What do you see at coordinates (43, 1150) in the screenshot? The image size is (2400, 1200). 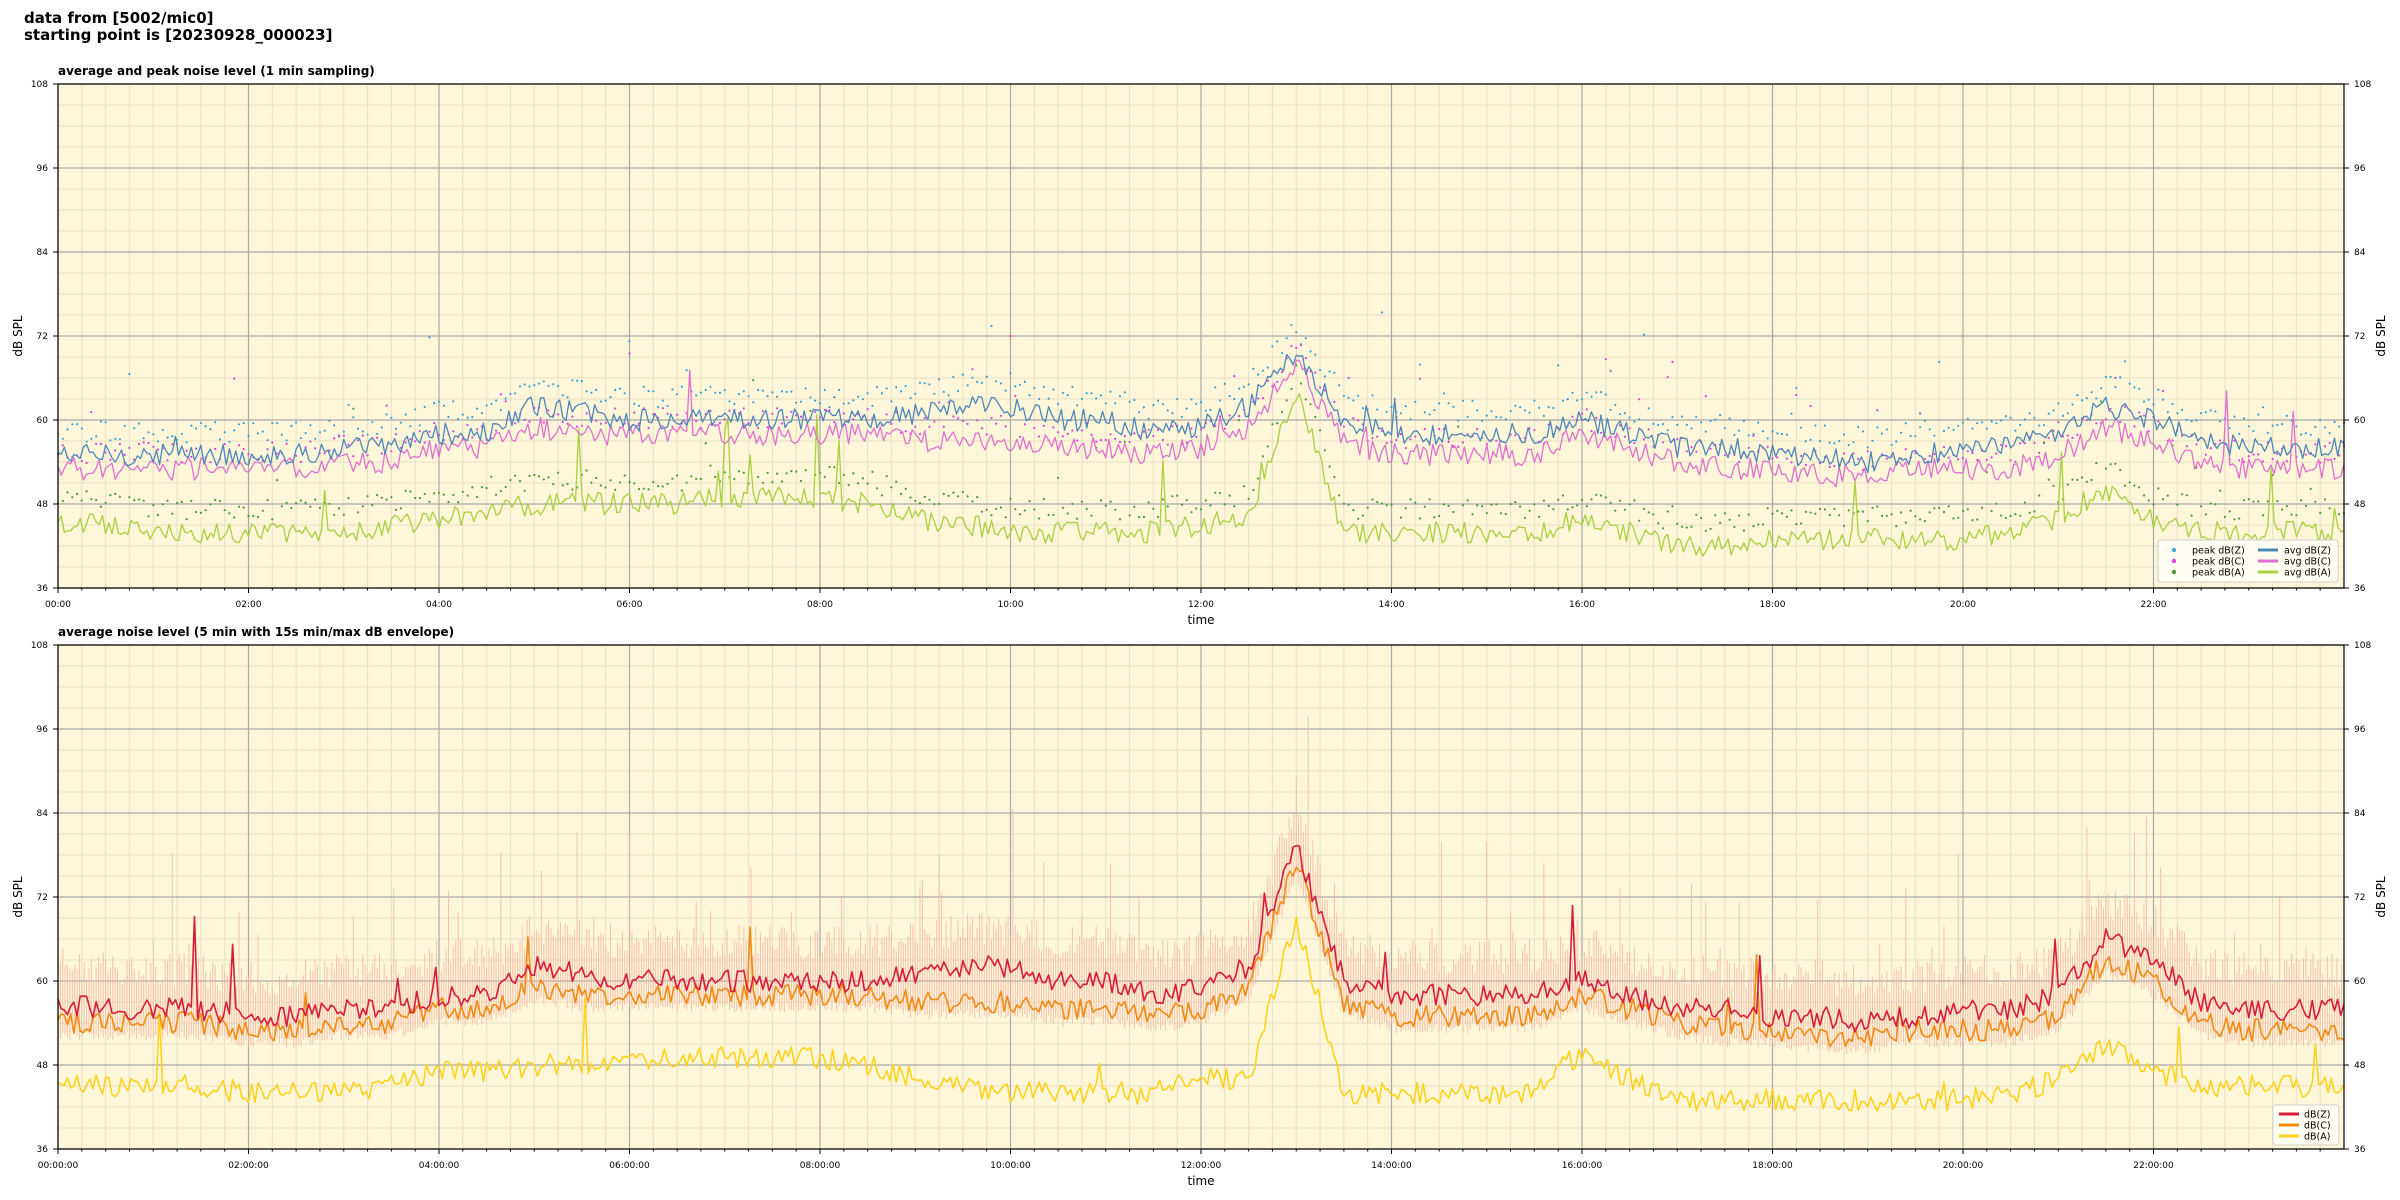 I see `y-tick-label: 36` at bounding box center [43, 1150].